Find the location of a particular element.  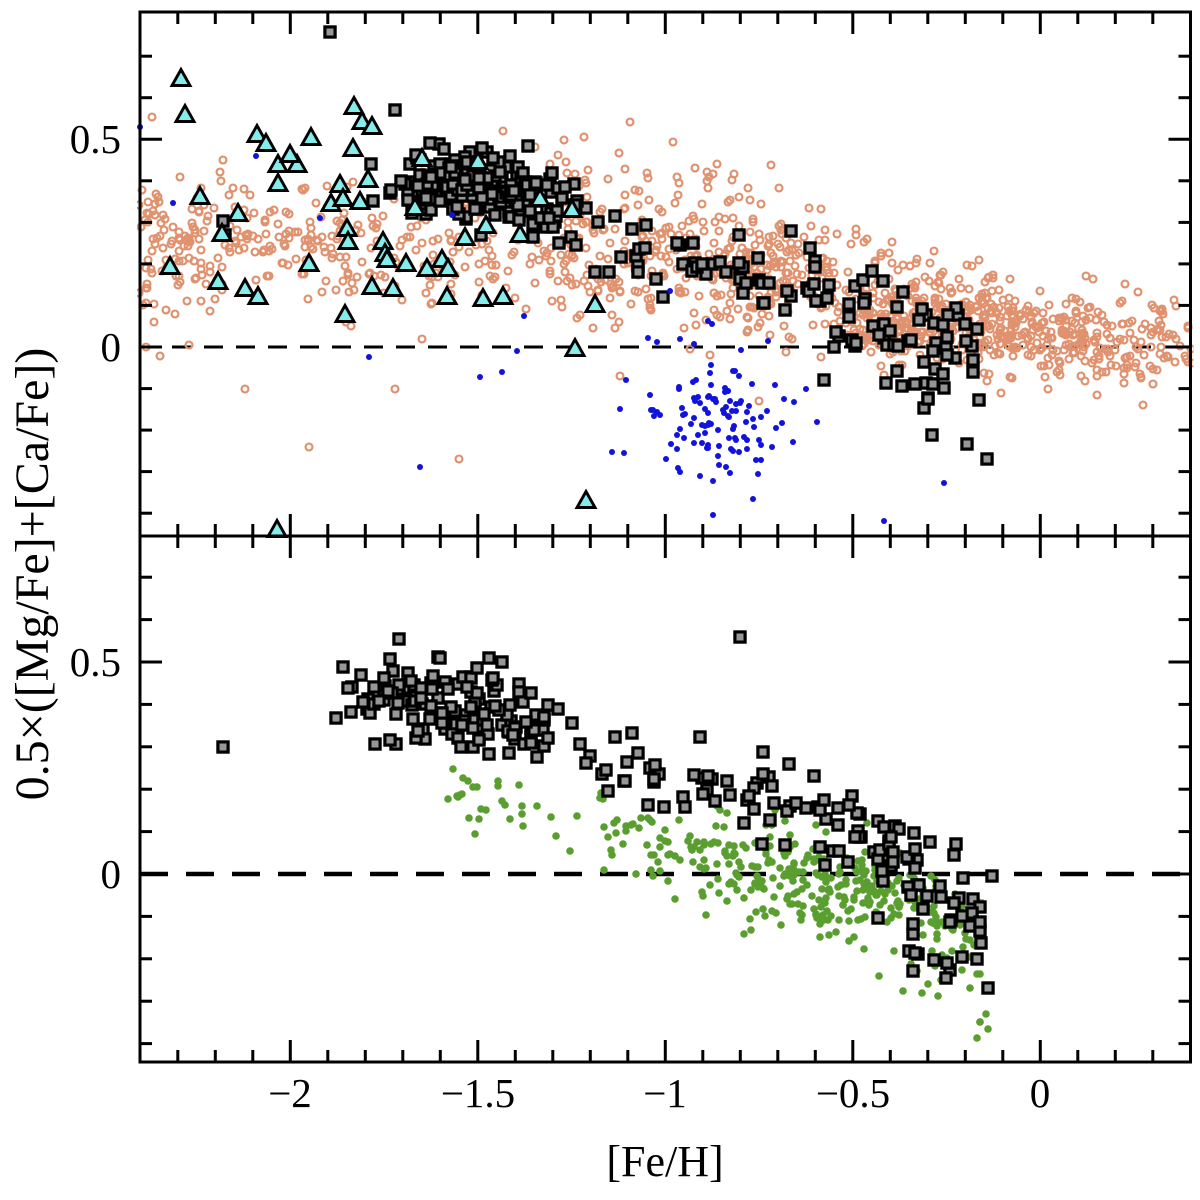

svg-text: −0.5 is located at coordinates (853, 1093).